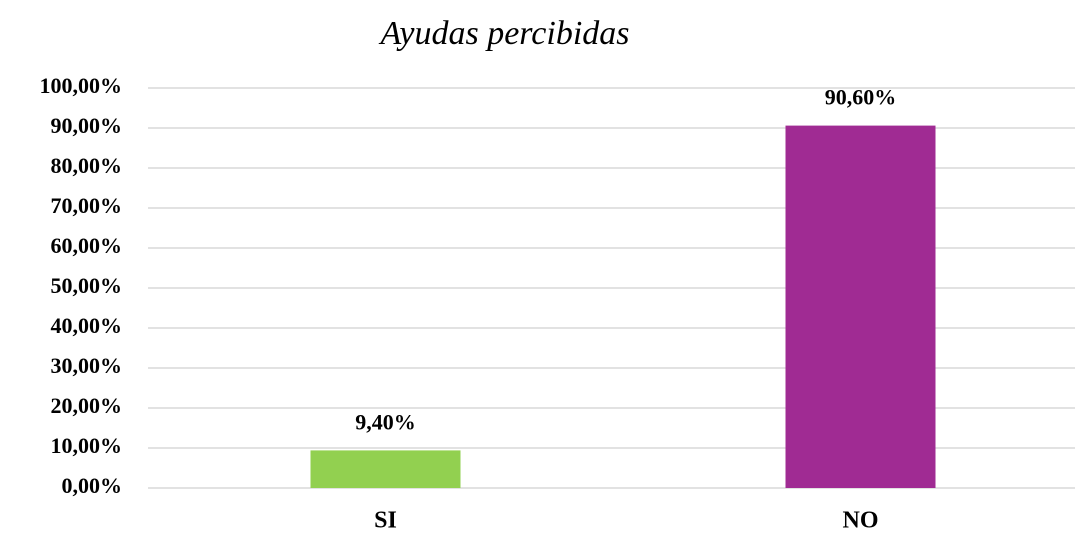  What do you see at coordinates (87, 405) in the screenshot?
I see `y-tick-label: 20,00%` at bounding box center [87, 405].